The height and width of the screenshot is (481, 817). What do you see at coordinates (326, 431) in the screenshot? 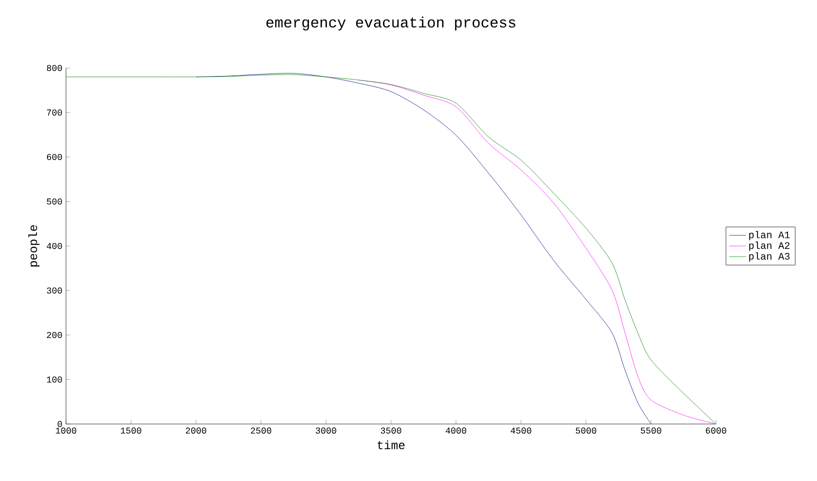
I see `x-tick-label: 3000` at bounding box center [326, 431].